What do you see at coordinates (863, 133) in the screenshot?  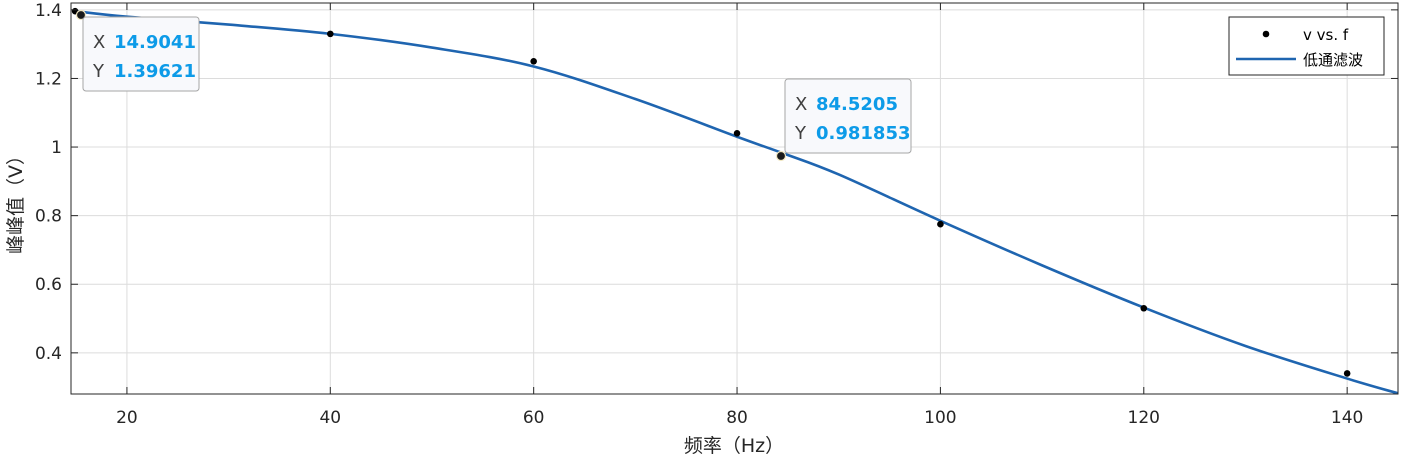 I see `datatip-y-value: 0.981853` at bounding box center [863, 133].